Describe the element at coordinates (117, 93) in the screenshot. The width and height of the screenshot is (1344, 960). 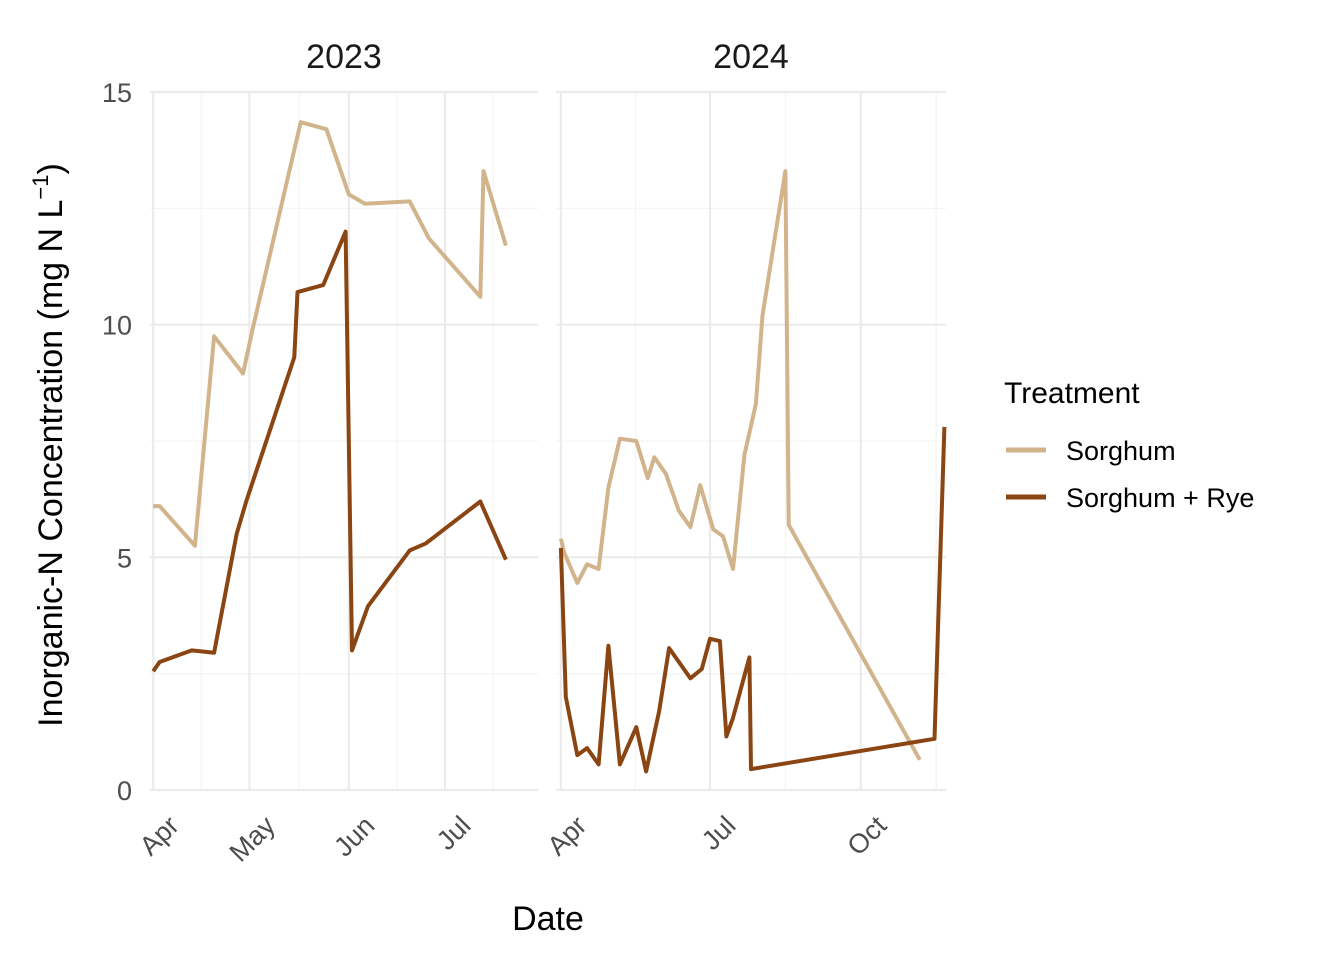
I see `y-tick-label: 15` at that location.